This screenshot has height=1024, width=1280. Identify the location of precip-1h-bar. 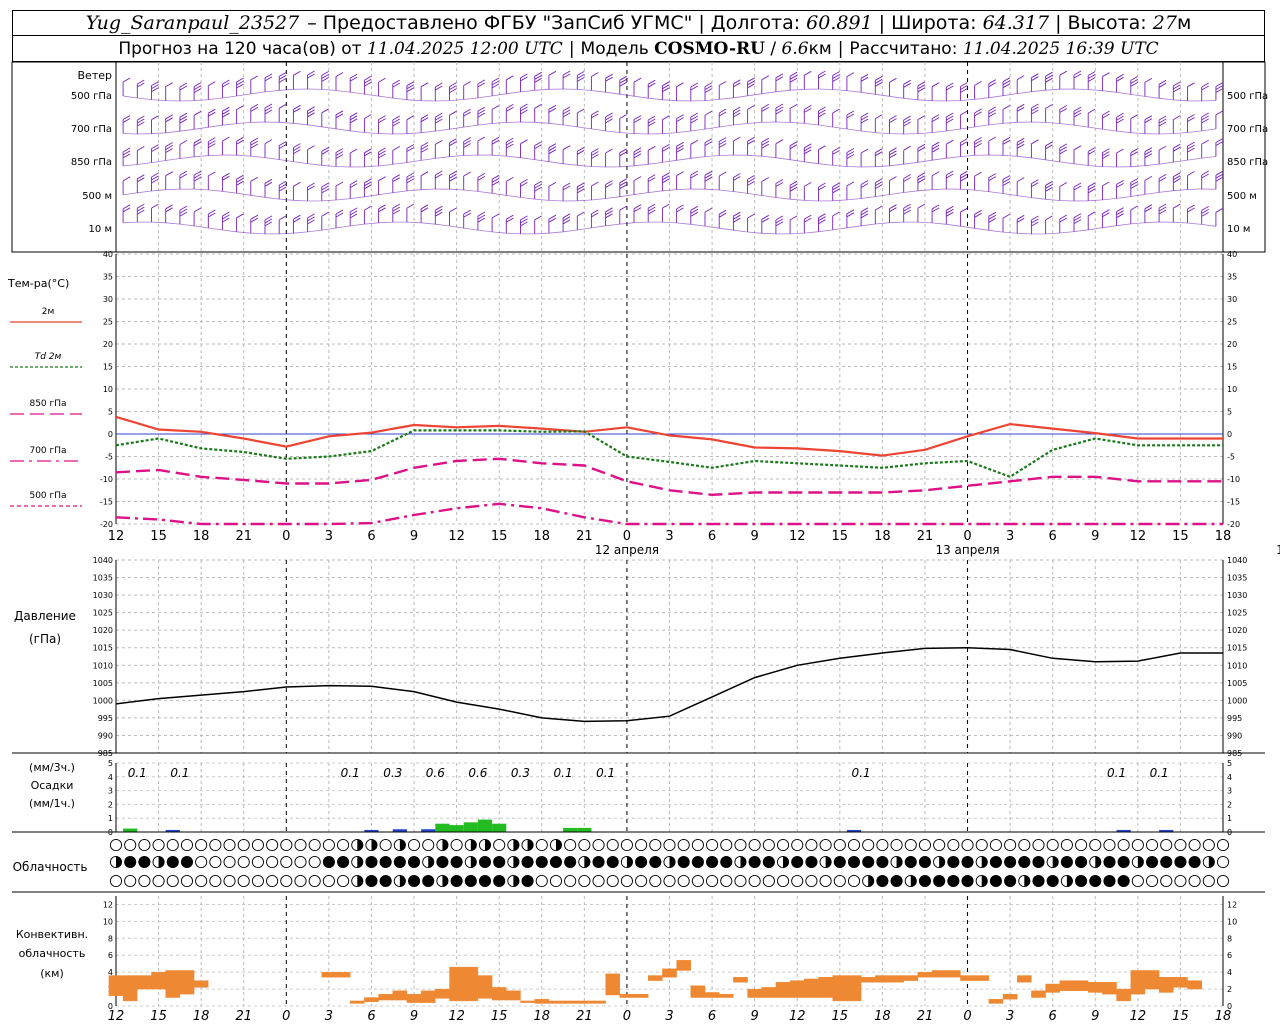
(1123, 830).